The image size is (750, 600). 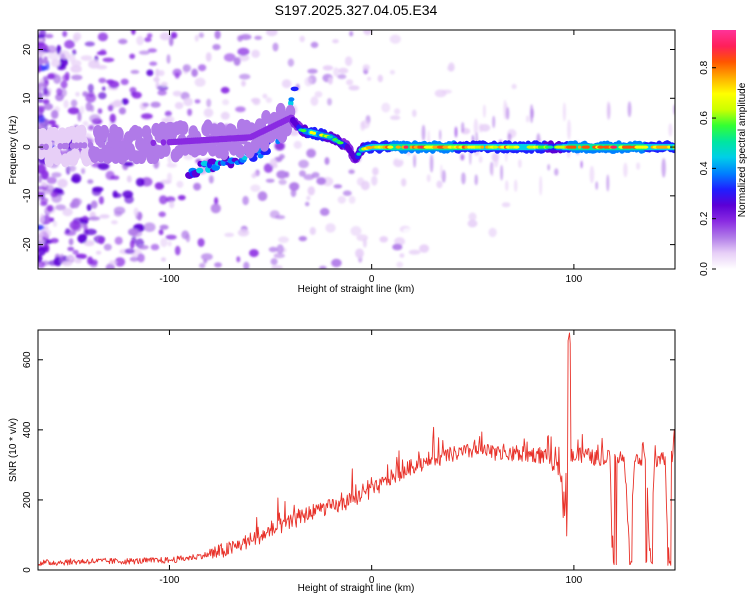 What do you see at coordinates (27, 570) in the screenshot?
I see `snr-ytick-label: 0` at bounding box center [27, 570].